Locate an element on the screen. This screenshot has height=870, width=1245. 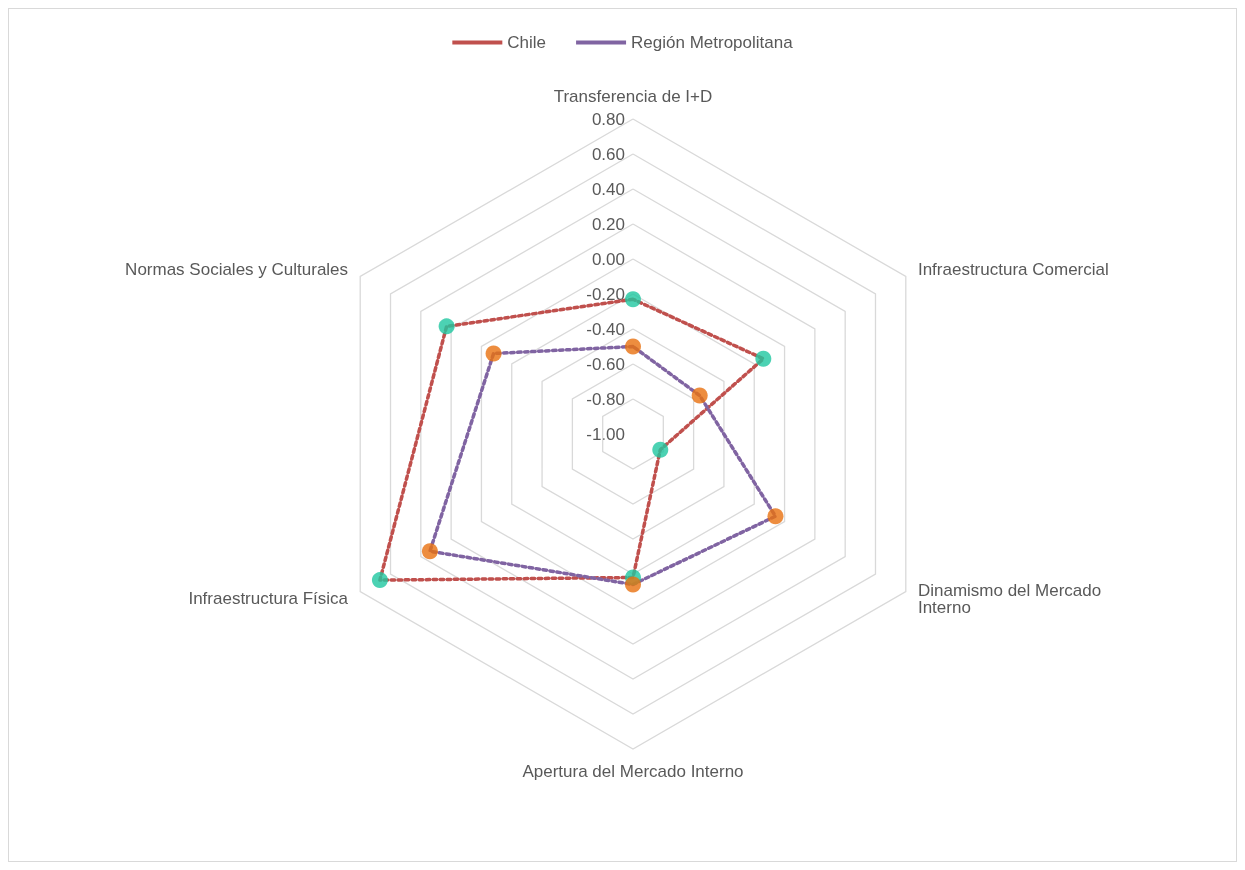
y-tick-label: -0.80 is located at coordinates (605, 399).